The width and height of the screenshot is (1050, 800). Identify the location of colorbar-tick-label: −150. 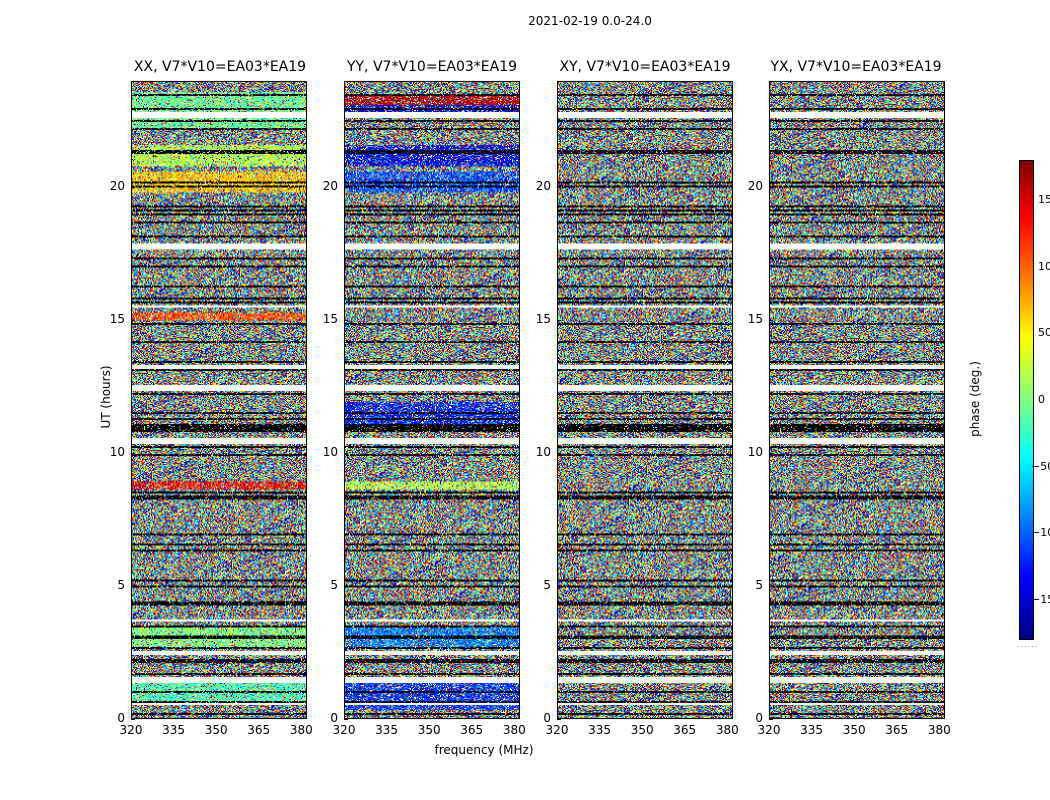
(1040, 599).